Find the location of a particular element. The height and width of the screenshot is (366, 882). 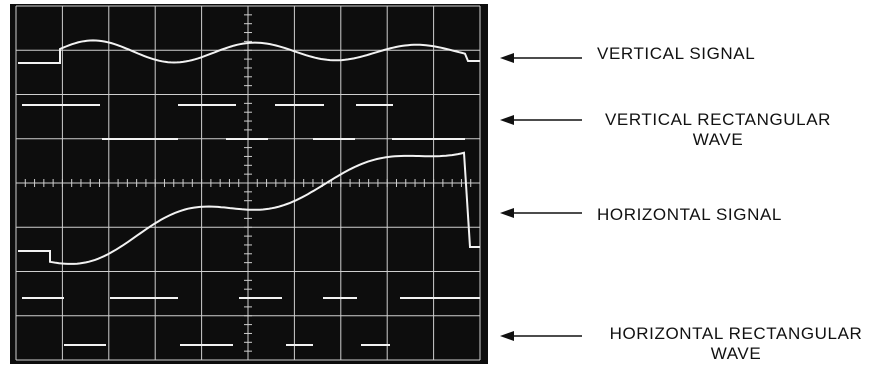

label-vertical-rectangular-line2: WAVE is located at coordinates (718, 139).